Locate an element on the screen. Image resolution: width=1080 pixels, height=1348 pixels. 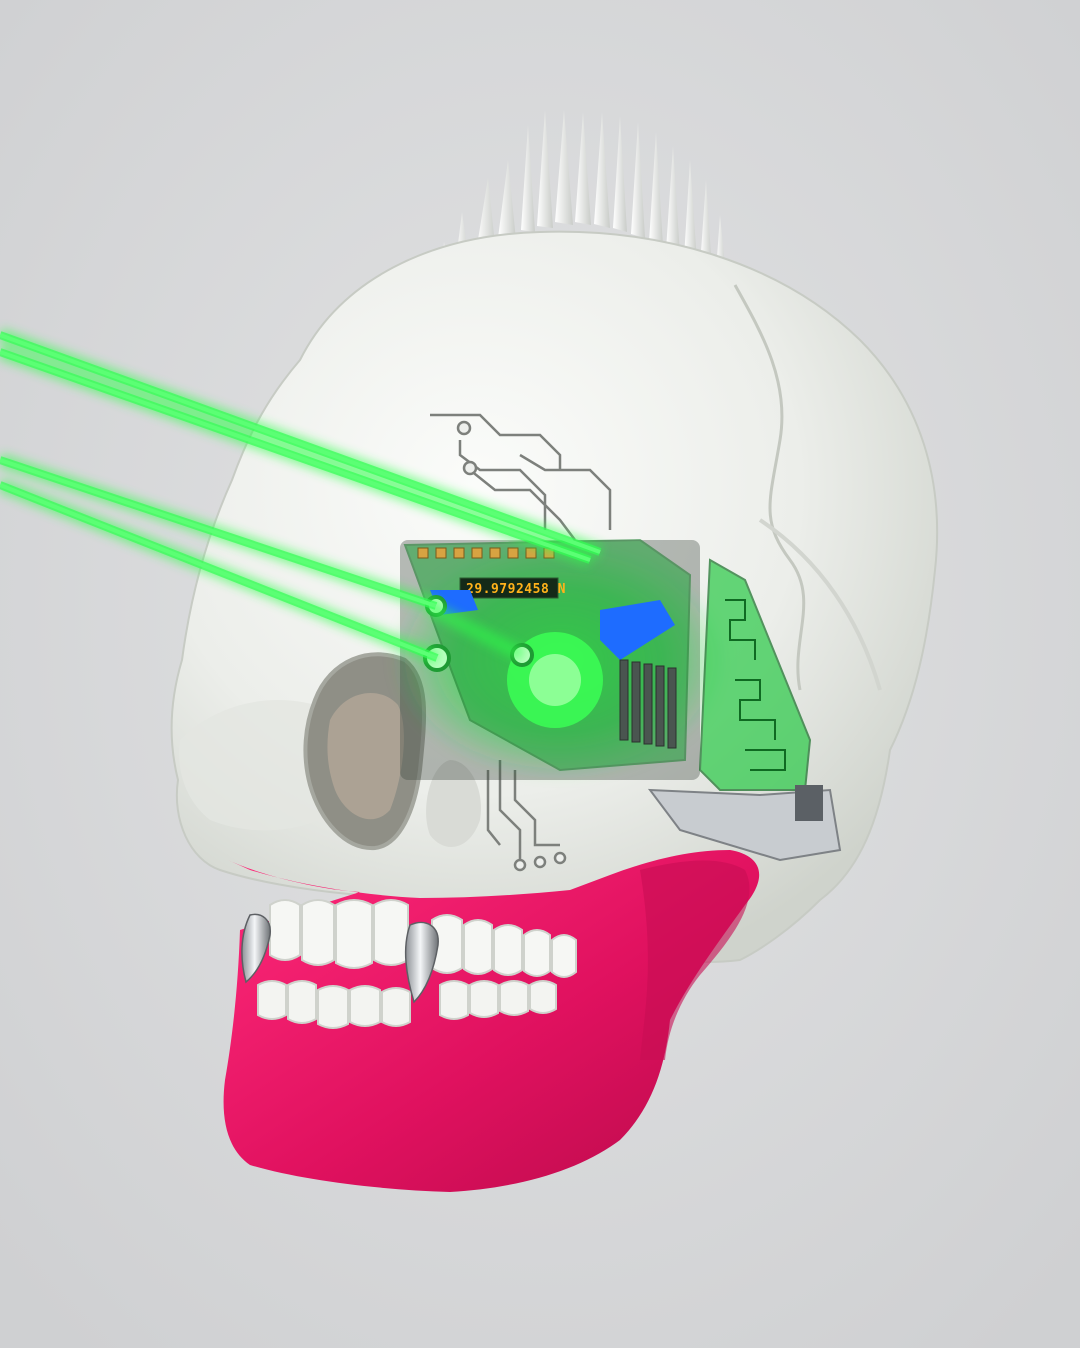
connector-clamp is located at coordinates (744, 825).